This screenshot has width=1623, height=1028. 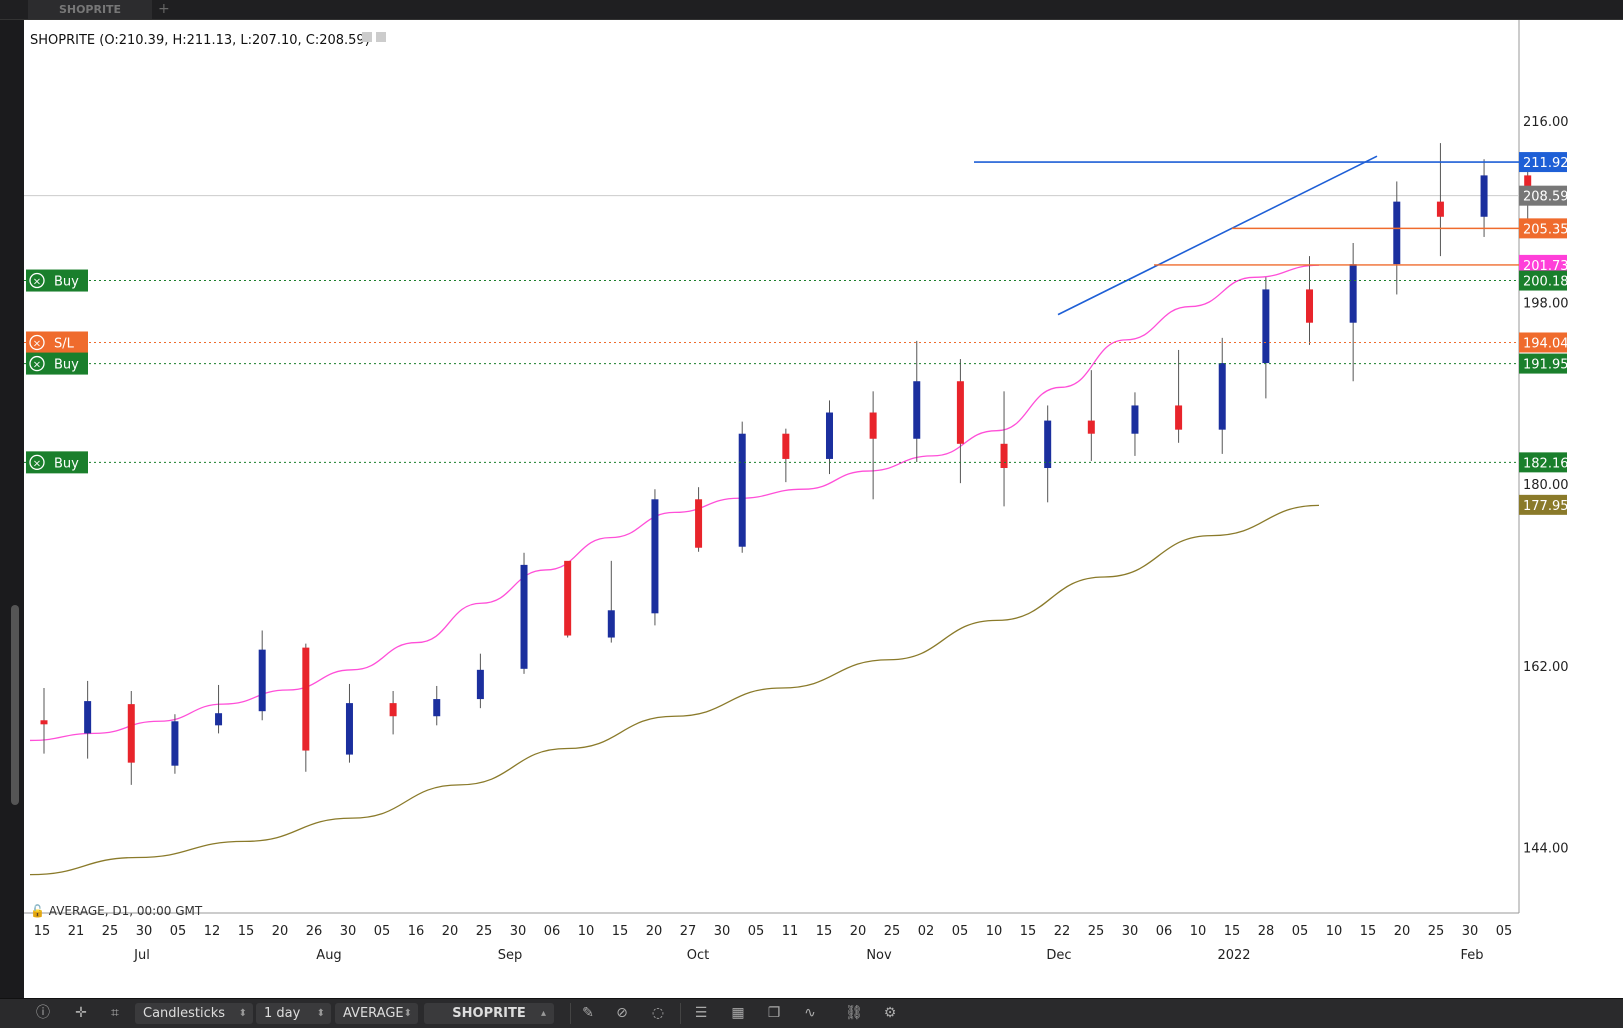 I want to click on order-badge: × S/L, so click(x=57, y=342).